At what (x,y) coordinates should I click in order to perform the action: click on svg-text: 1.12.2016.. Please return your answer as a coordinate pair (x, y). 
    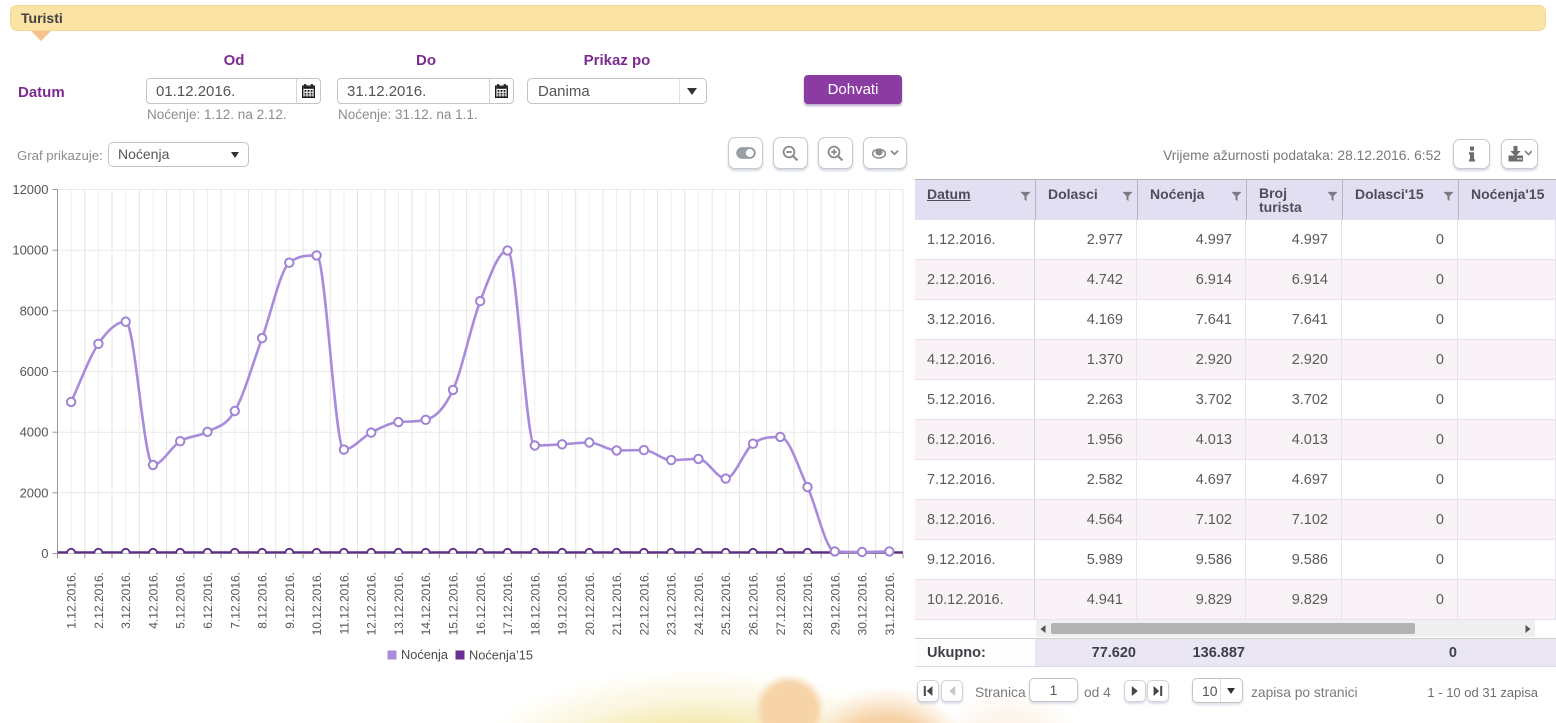
    Looking at the image, I should click on (72, 600).